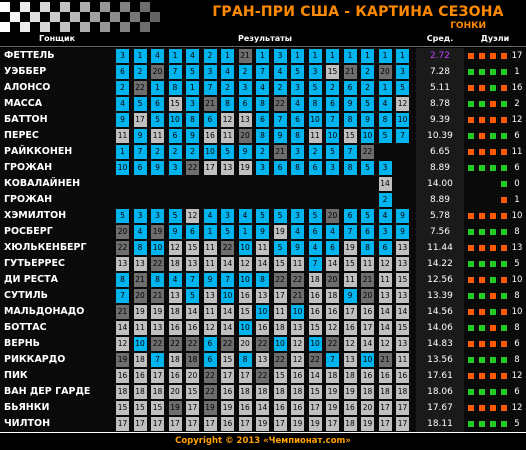 Image resolution: width=526 pixels, height=450 pixels. What do you see at coordinates (227, 264) in the screenshot?
I see `race-result-cell: 14` at bounding box center [227, 264].